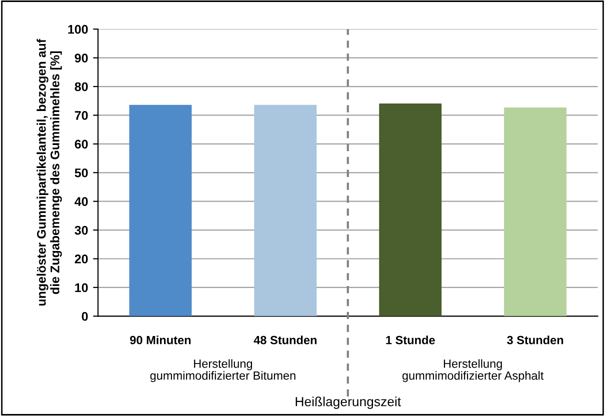 This screenshot has height=416, width=605. What do you see at coordinates (78, 29) in the screenshot?
I see `y-tick-label: 100` at bounding box center [78, 29].